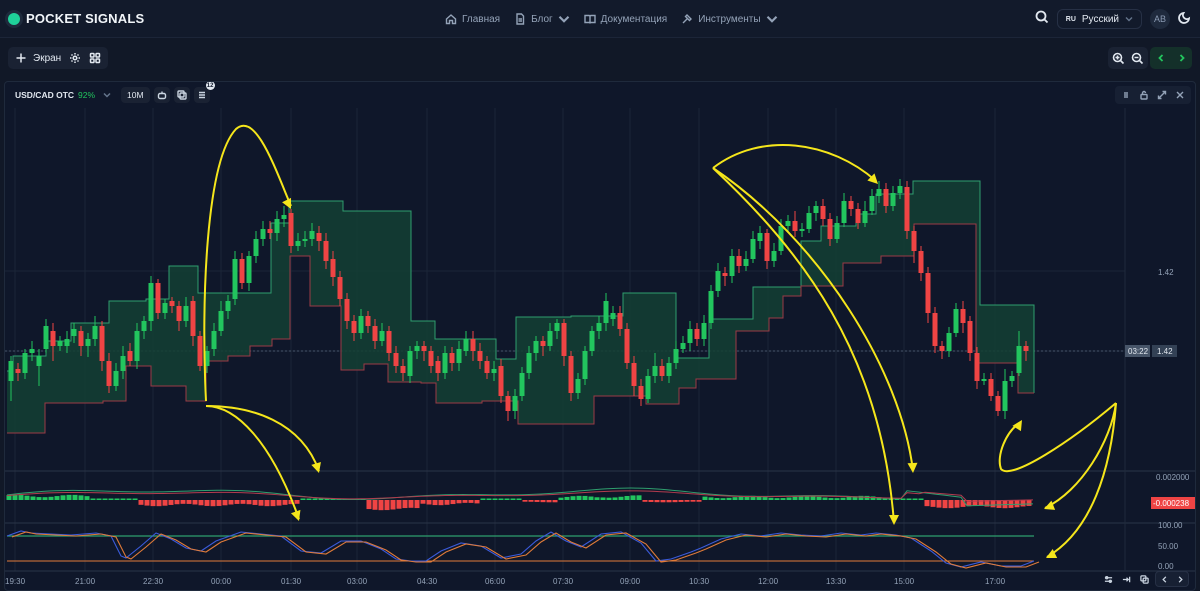  Describe the element at coordinates (14, 18) in the screenshot. I see `brand-dot-icon` at that location.